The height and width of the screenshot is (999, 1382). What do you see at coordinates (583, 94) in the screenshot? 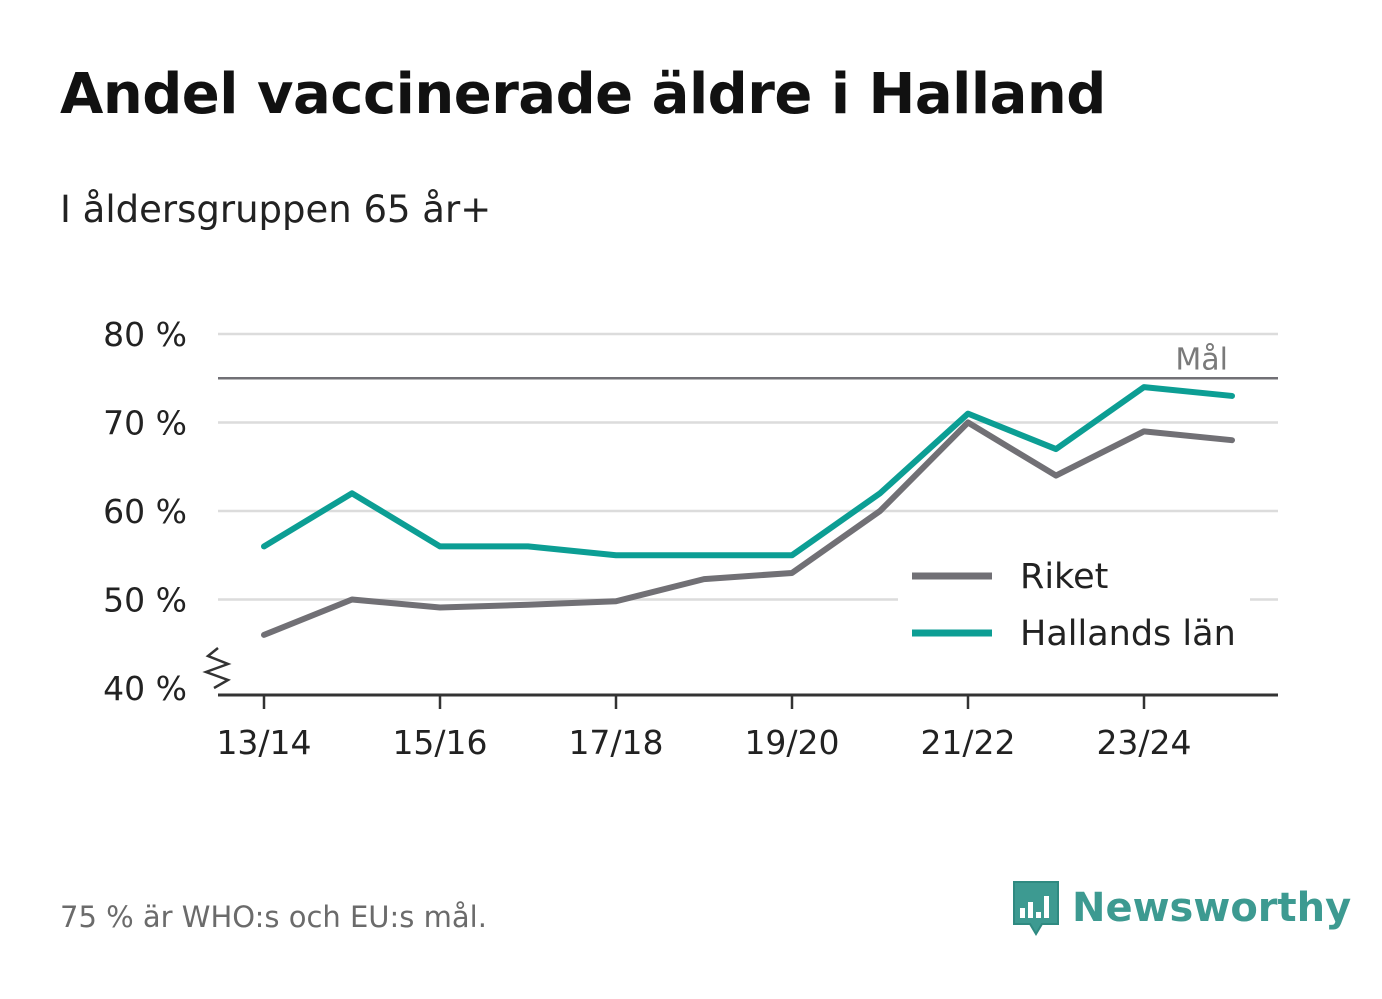
I see `chart-title: Andel vaccinerade äldre i Halland` at bounding box center [583, 94].